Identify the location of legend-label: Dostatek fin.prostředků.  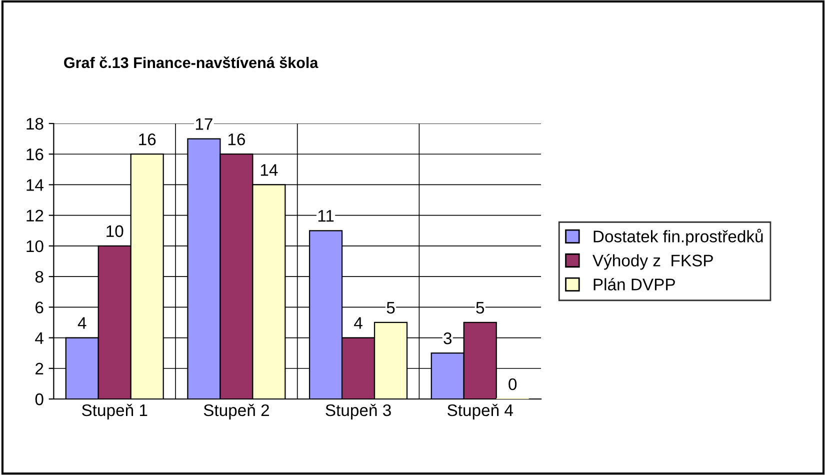
(678, 237).